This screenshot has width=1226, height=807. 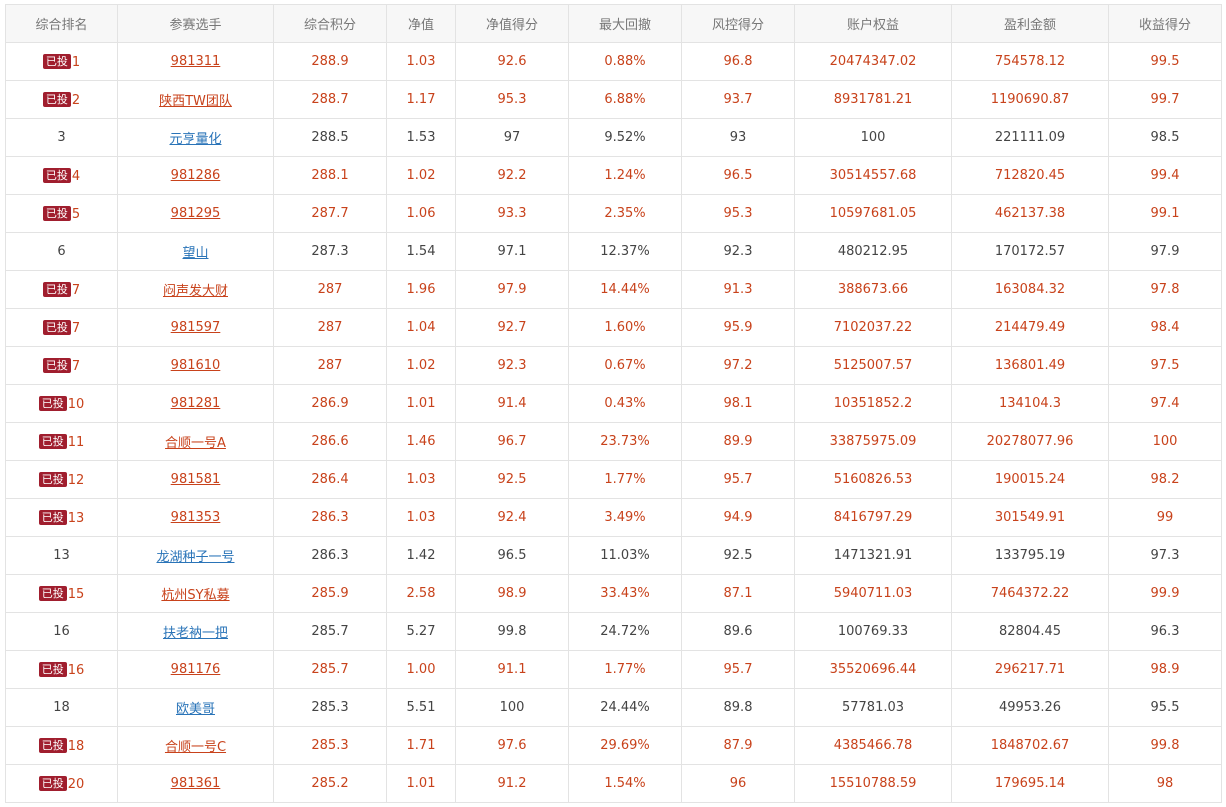 I want to click on header-rank: 综合排名, so click(x=61, y=23).